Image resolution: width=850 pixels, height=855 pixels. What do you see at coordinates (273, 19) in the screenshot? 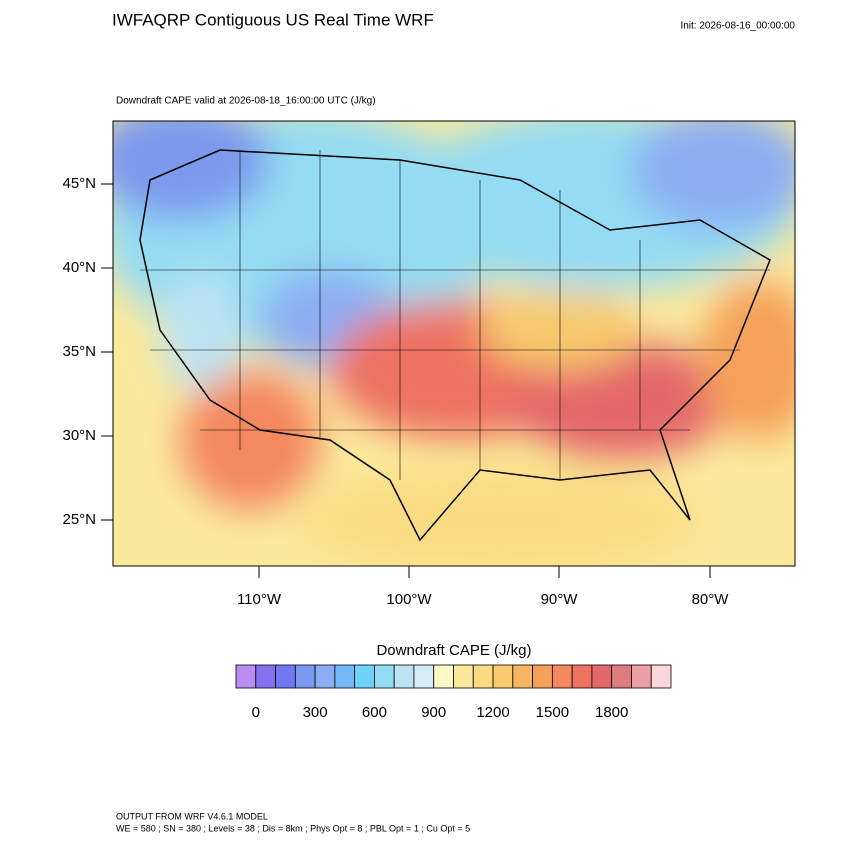
I see `title: IWFAQRP Contiguous US Real Time WRF` at bounding box center [273, 19].